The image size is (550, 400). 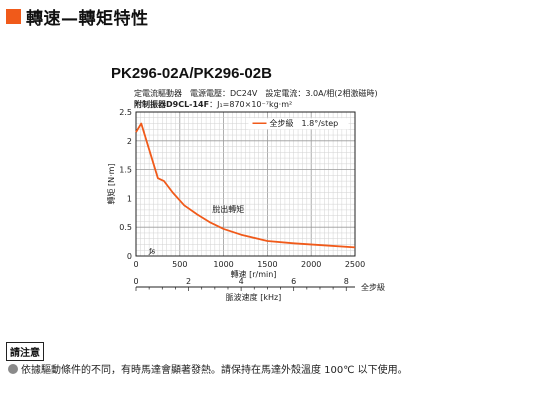 I want to click on plot-frame, so click(x=245, y=184).